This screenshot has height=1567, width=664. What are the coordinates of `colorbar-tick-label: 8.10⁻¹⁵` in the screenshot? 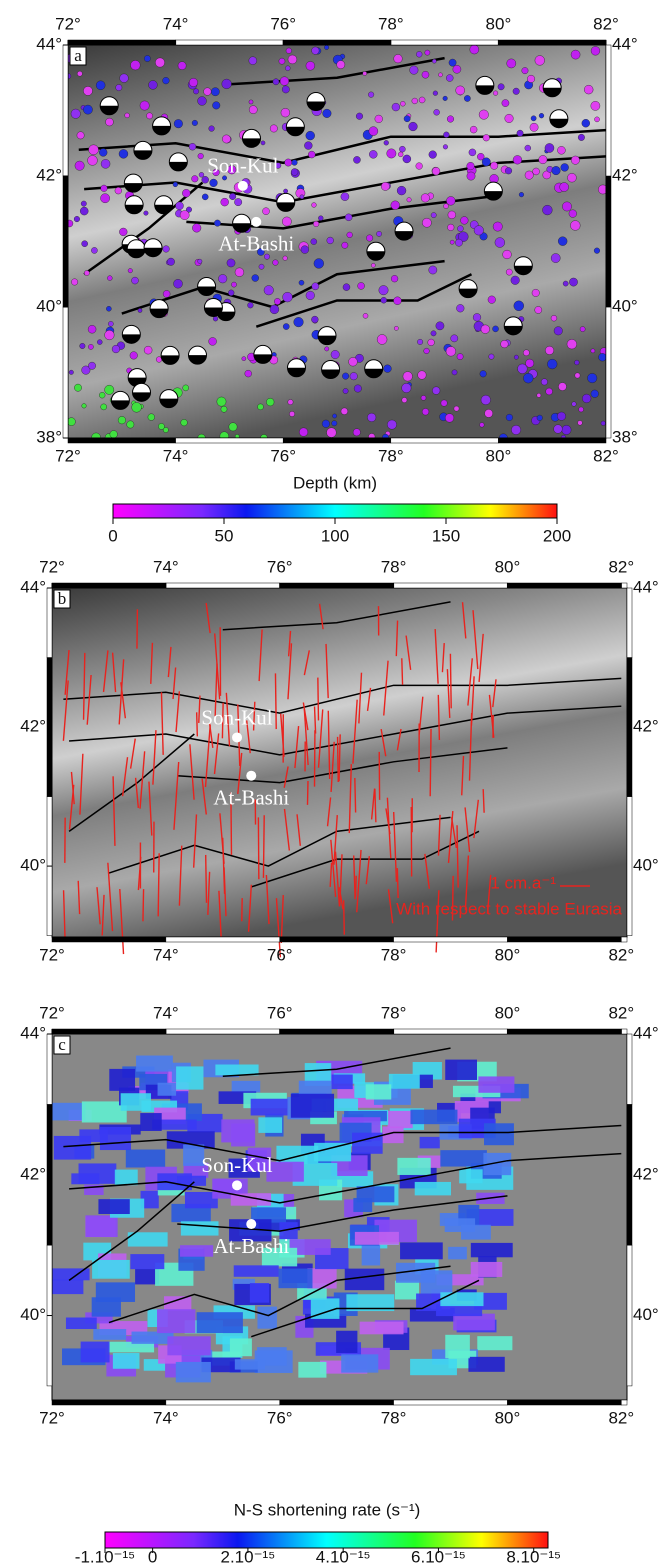 It's located at (533, 1556).